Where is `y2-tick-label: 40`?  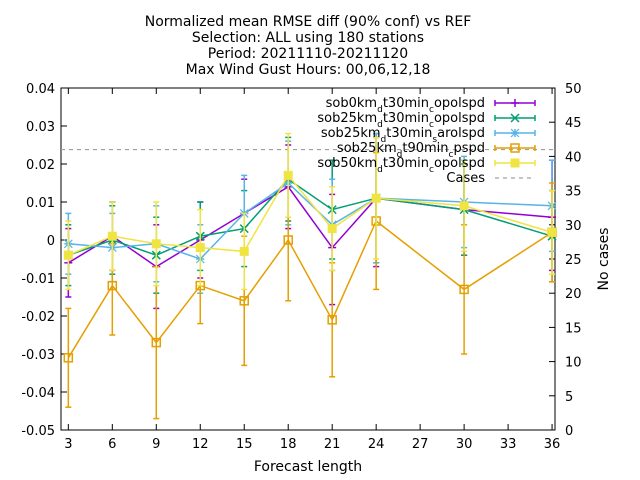
y2-tick-label: 40 is located at coordinates (573, 157).